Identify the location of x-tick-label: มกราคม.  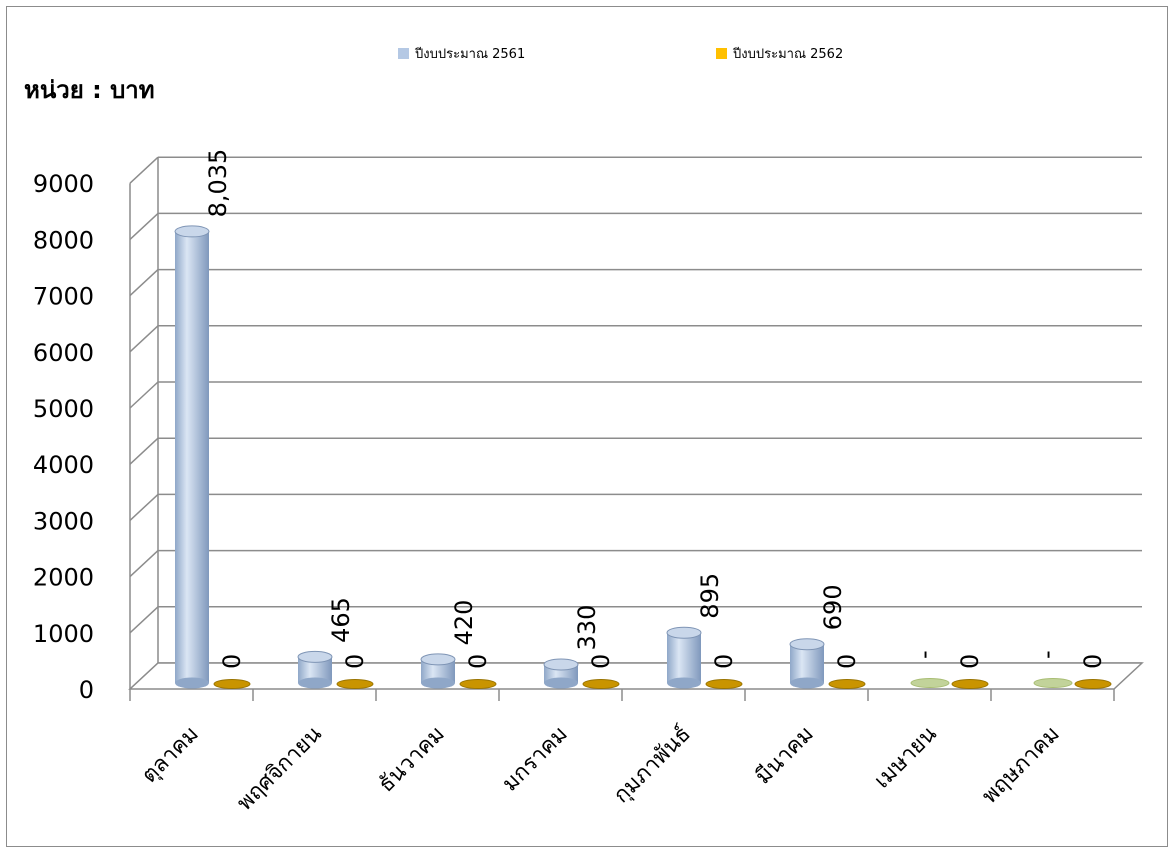
(535, 759).